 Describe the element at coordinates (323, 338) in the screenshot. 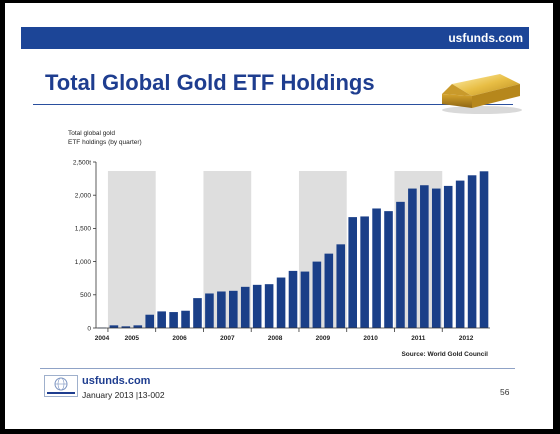

I see `x-tick-label: 2009` at that location.